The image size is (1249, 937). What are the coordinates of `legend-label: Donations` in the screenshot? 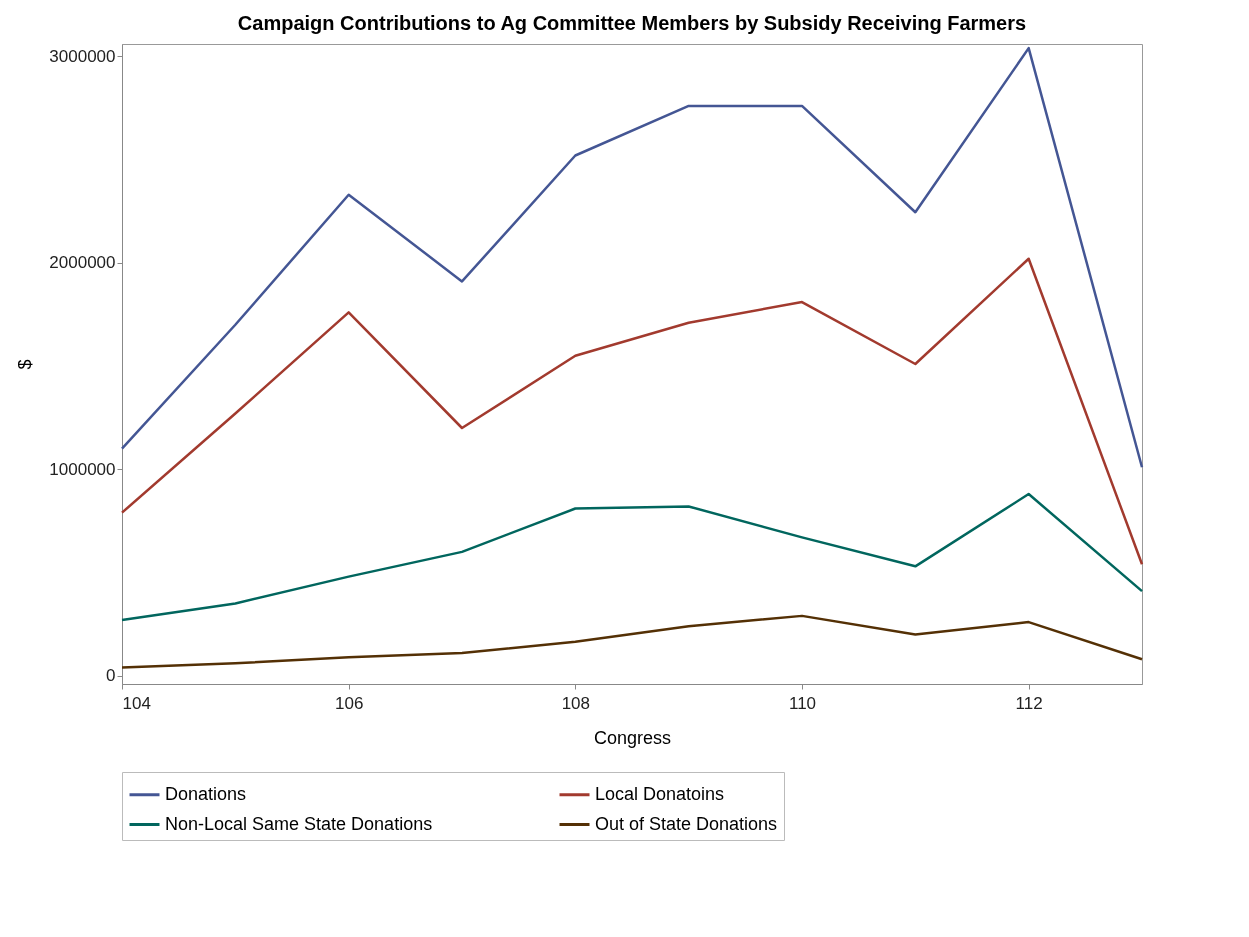 It's located at (206, 793).